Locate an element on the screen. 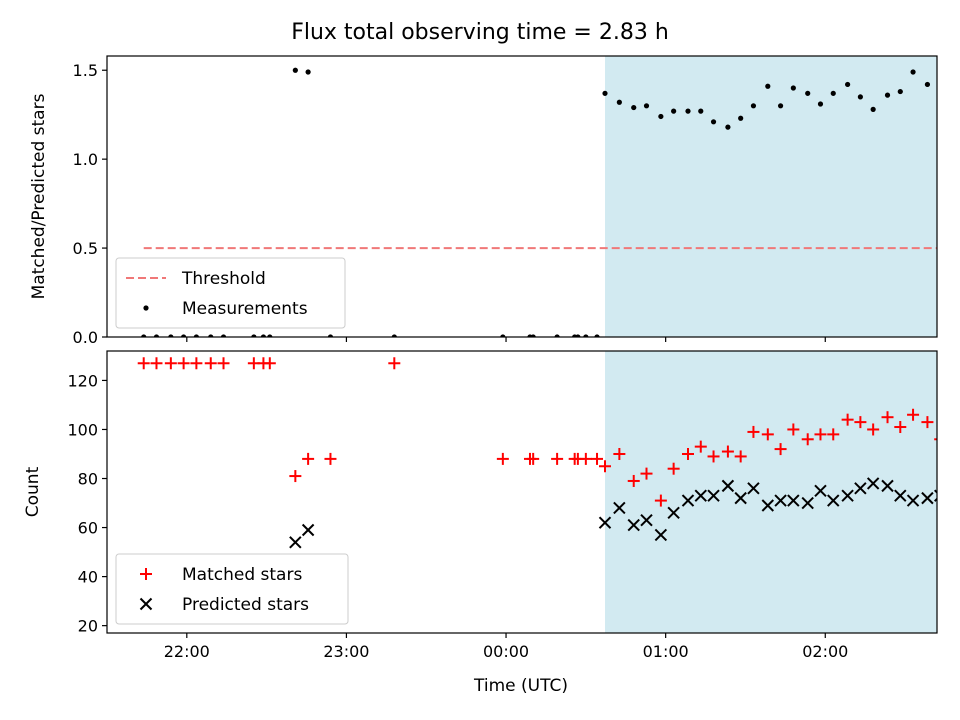 This screenshot has height=720, width=960. y-tick-label: 0.0 is located at coordinates (85, 337).